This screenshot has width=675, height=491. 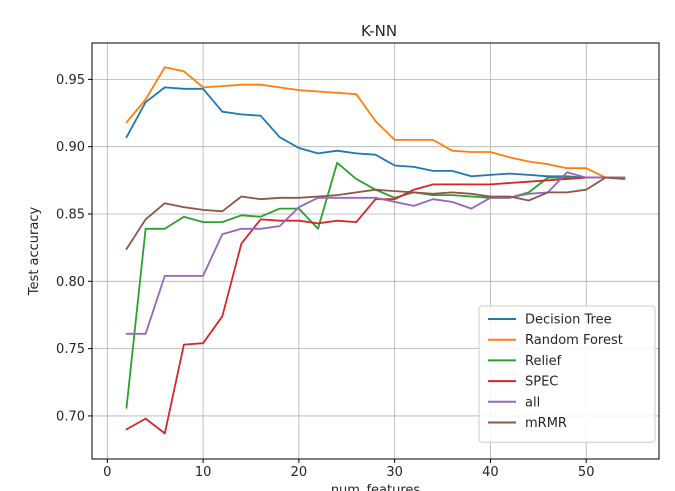 What do you see at coordinates (70, 80) in the screenshot?
I see `y-tick-label: 0.95` at bounding box center [70, 80].